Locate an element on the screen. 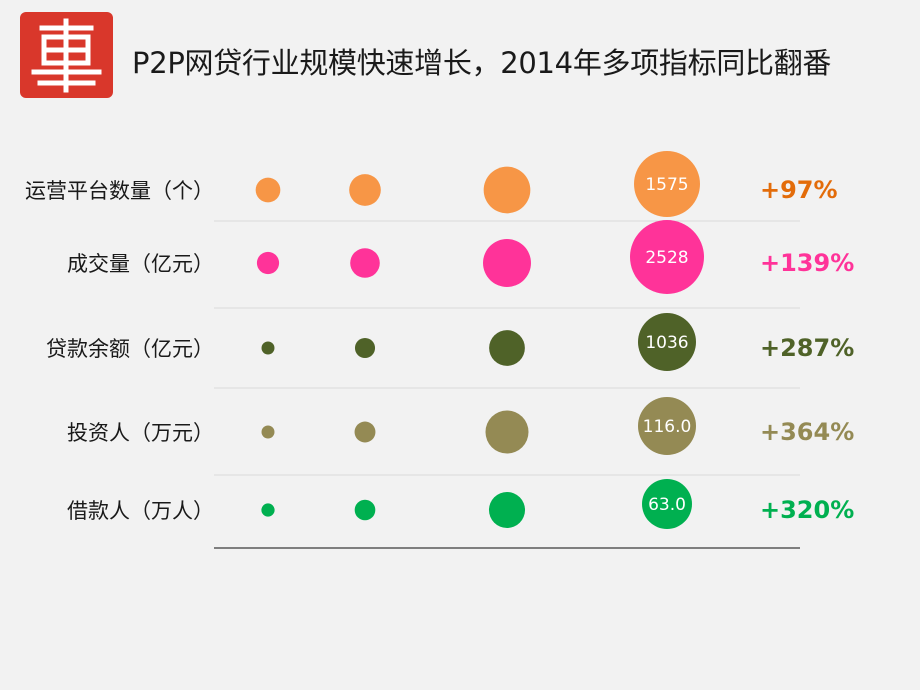 This screenshot has height=690, width=920. bubble-value-label: 116.0 is located at coordinates (667, 427).